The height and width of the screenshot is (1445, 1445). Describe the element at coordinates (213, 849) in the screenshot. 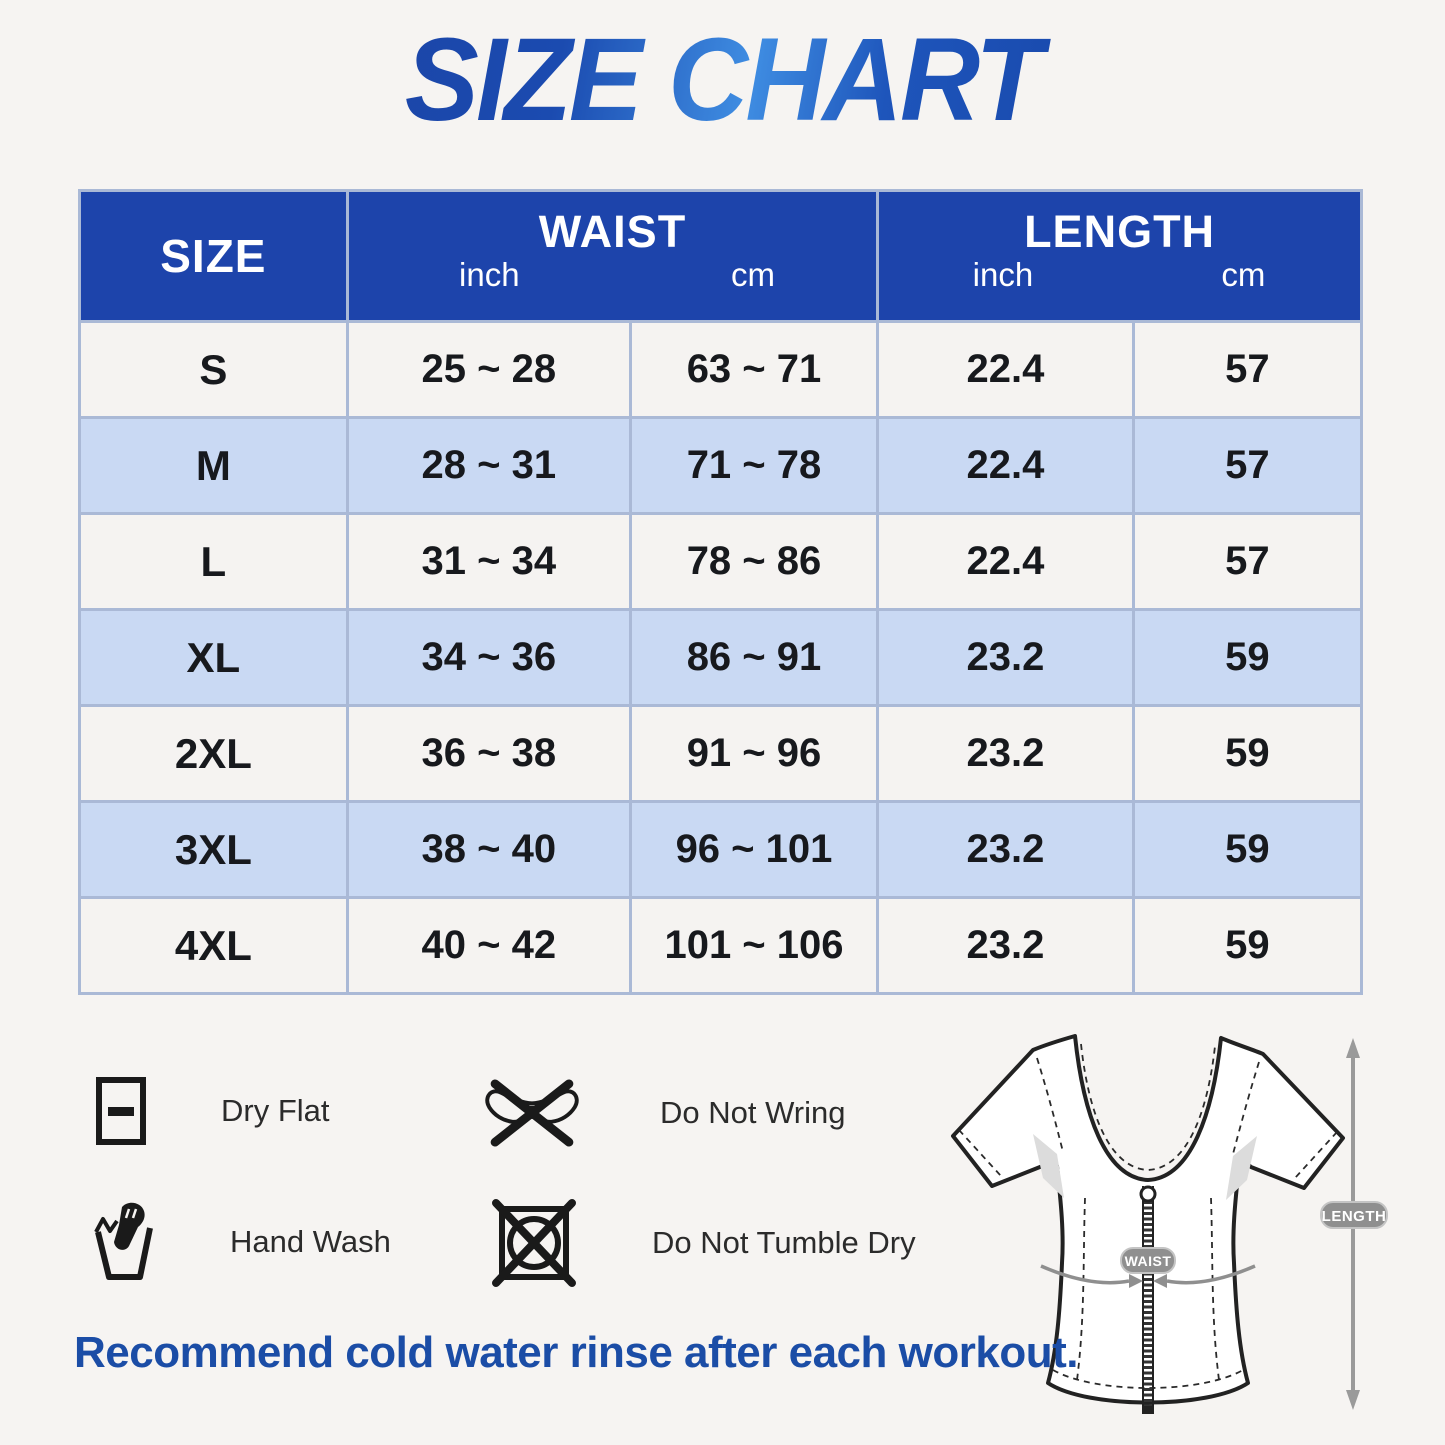

I see `table-cell-size: 3XL` at that location.